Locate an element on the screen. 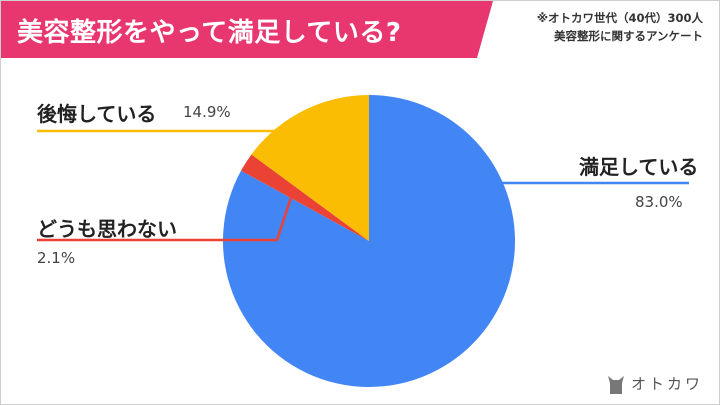 This screenshot has height=405, width=720. slice-label-regret: 後悔している is located at coordinates (97, 114).